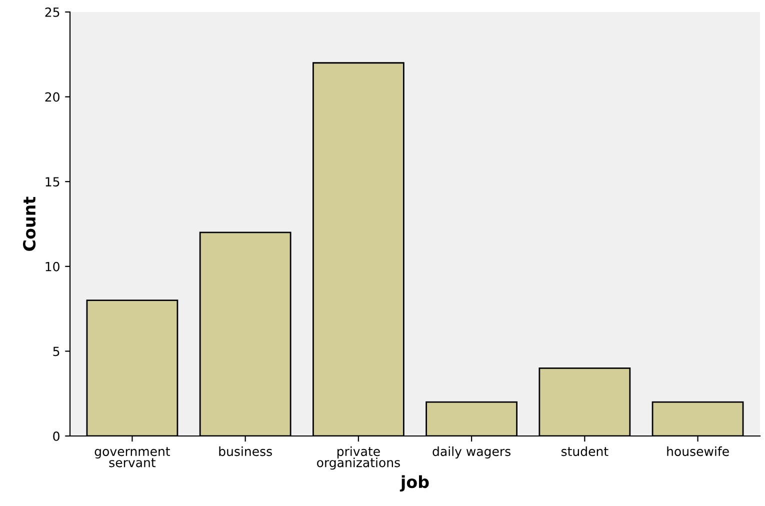 This screenshot has height=506, width=765. What do you see at coordinates (245, 451) in the screenshot?
I see `x-tick-label: business` at bounding box center [245, 451].